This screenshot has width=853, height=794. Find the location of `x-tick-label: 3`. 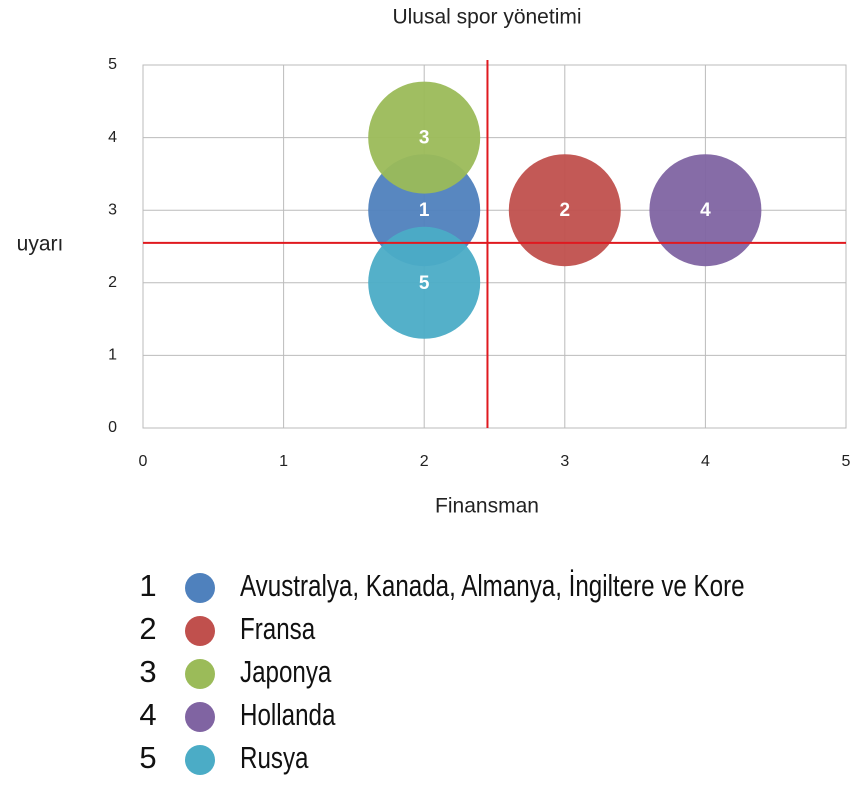

x-tick-label: 3 is located at coordinates (564, 461).